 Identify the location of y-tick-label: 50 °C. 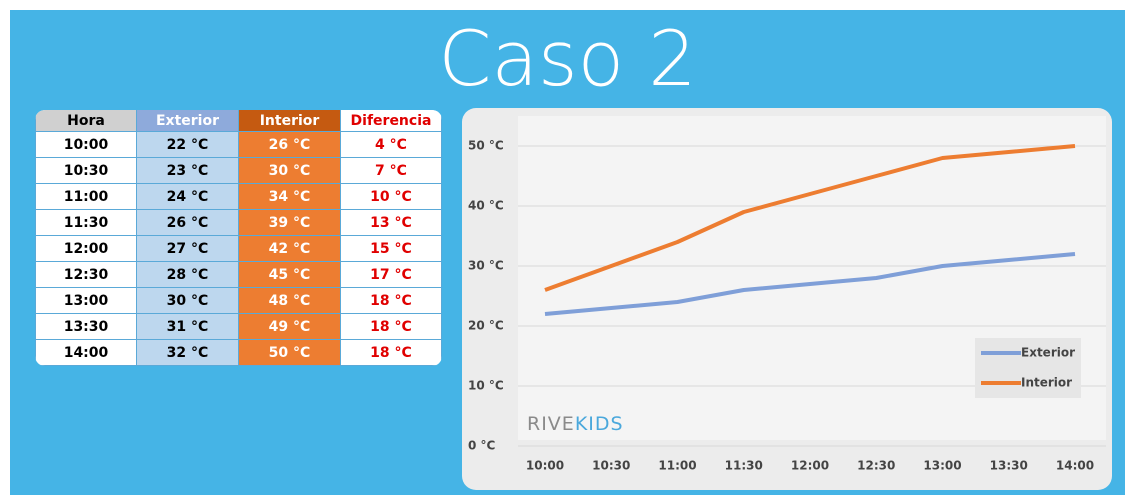
(486, 146).